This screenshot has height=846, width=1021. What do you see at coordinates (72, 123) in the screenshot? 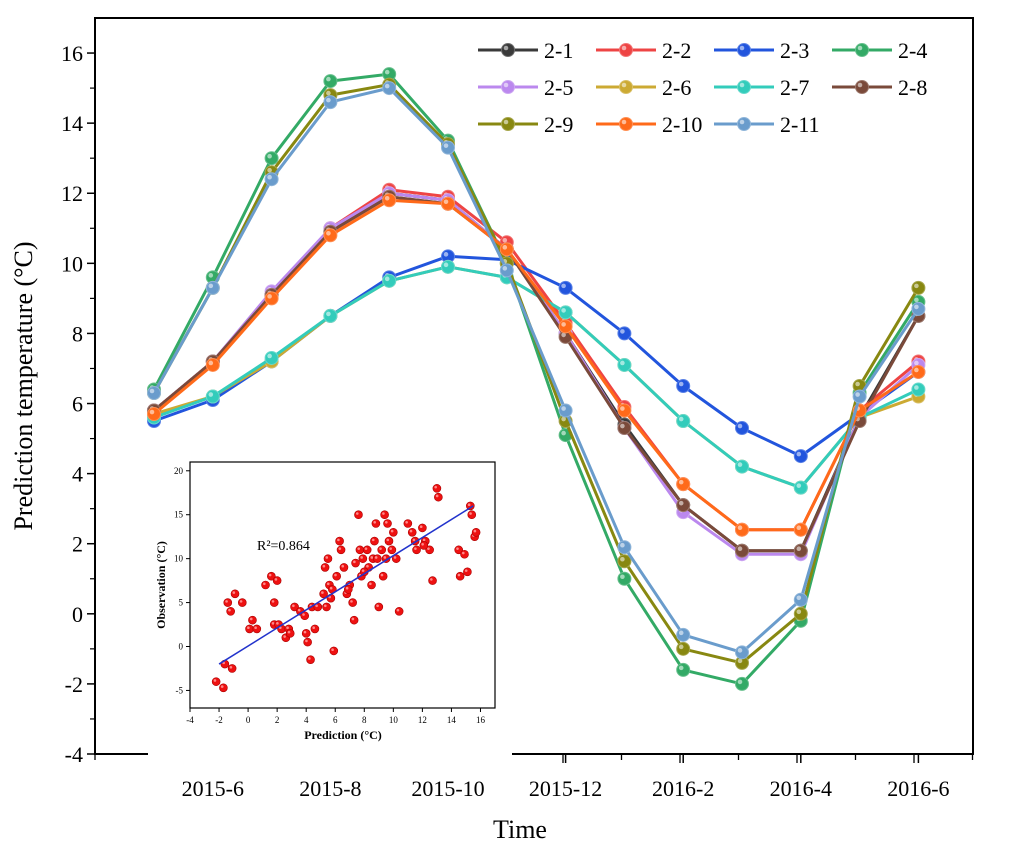
I see `y-tick-label: 14` at bounding box center [72, 123].